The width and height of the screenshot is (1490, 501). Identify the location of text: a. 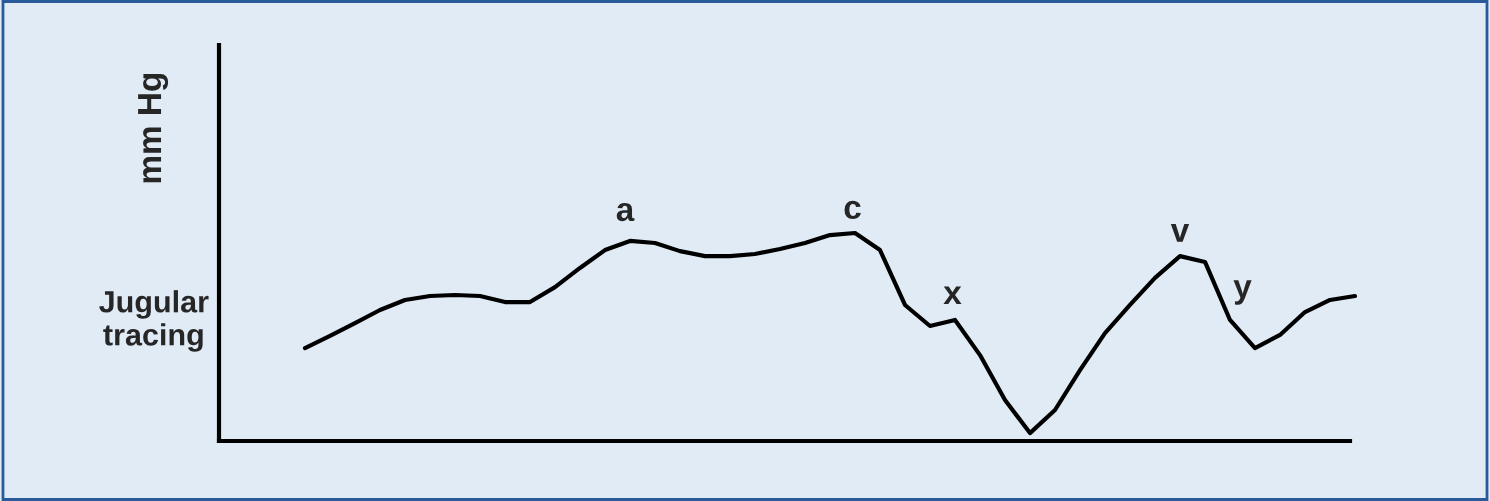
(625, 212).